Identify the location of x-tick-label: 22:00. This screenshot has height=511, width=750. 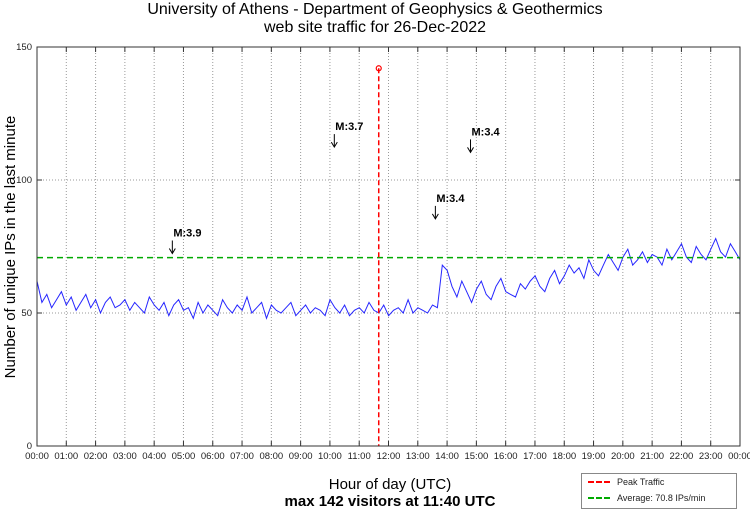
(682, 456).